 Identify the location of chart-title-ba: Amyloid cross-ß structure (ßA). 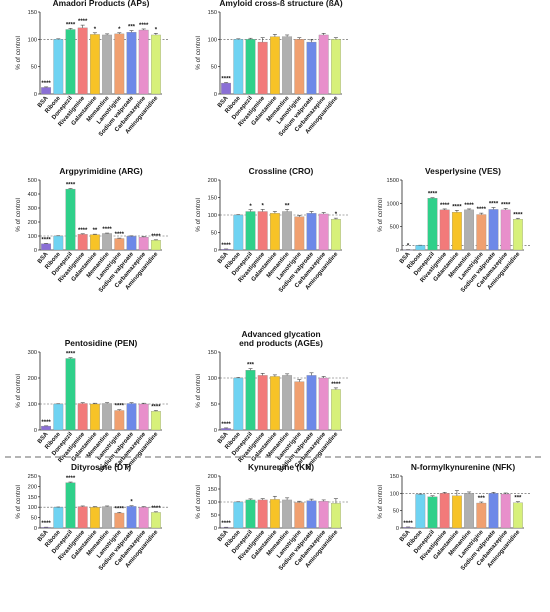
(281, 4).